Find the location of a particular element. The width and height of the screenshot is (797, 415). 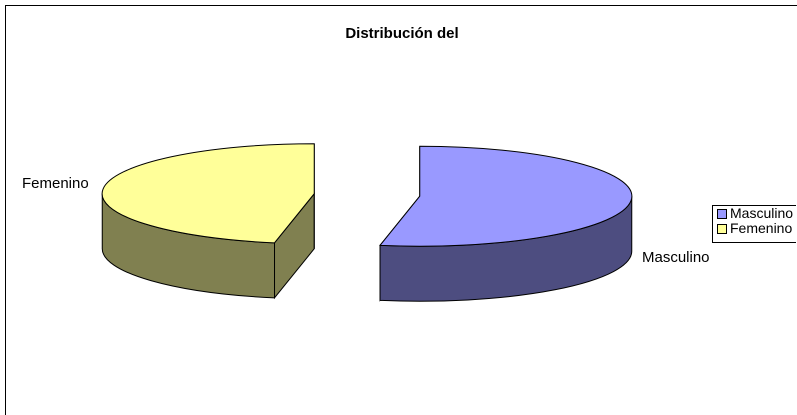

data-label: Femenino is located at coordinates (55, 183).